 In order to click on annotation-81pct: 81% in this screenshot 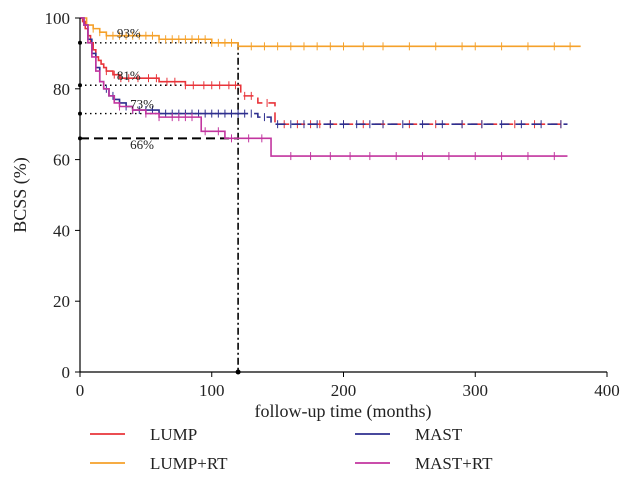, I will do `click(129, 75)`.